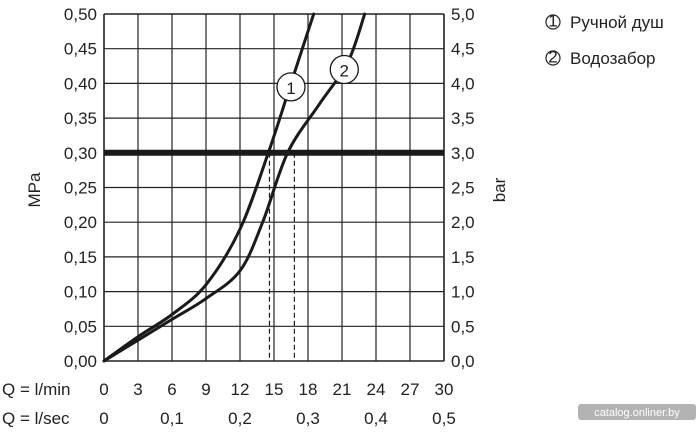 The width and height of the screenshot is (700, 433). I want to click on x-tick-label-lmin: 21, so click(342, 389).